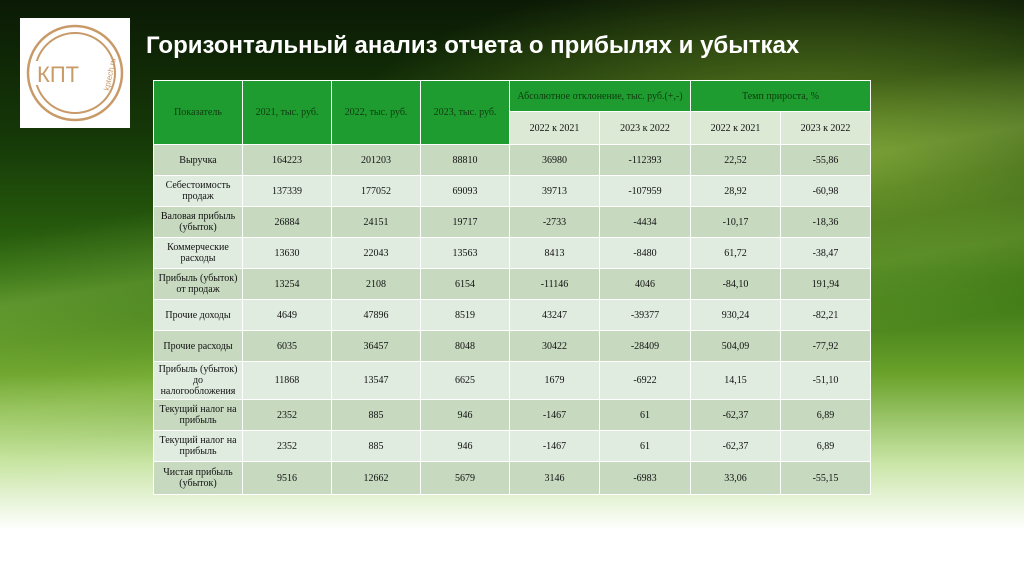  Describe the element at coordinates (376, 380) in the screenshot. I see `value-cell: 13547` at that location.